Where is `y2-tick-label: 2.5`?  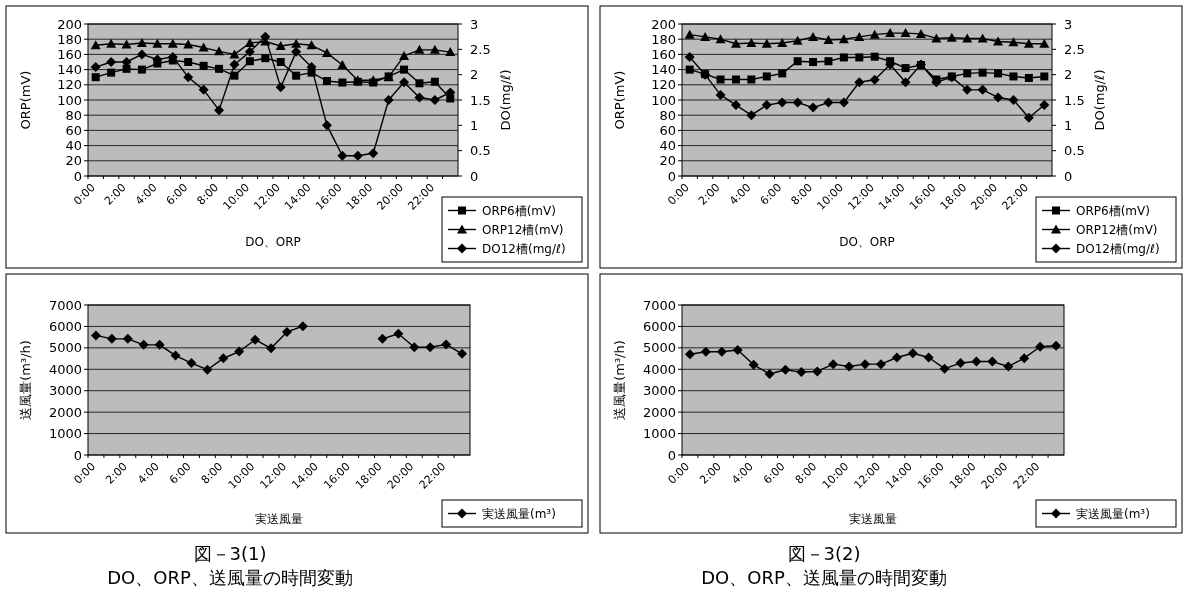 y2-tick-label: 2.5 is located at coordinates (1074, 49).